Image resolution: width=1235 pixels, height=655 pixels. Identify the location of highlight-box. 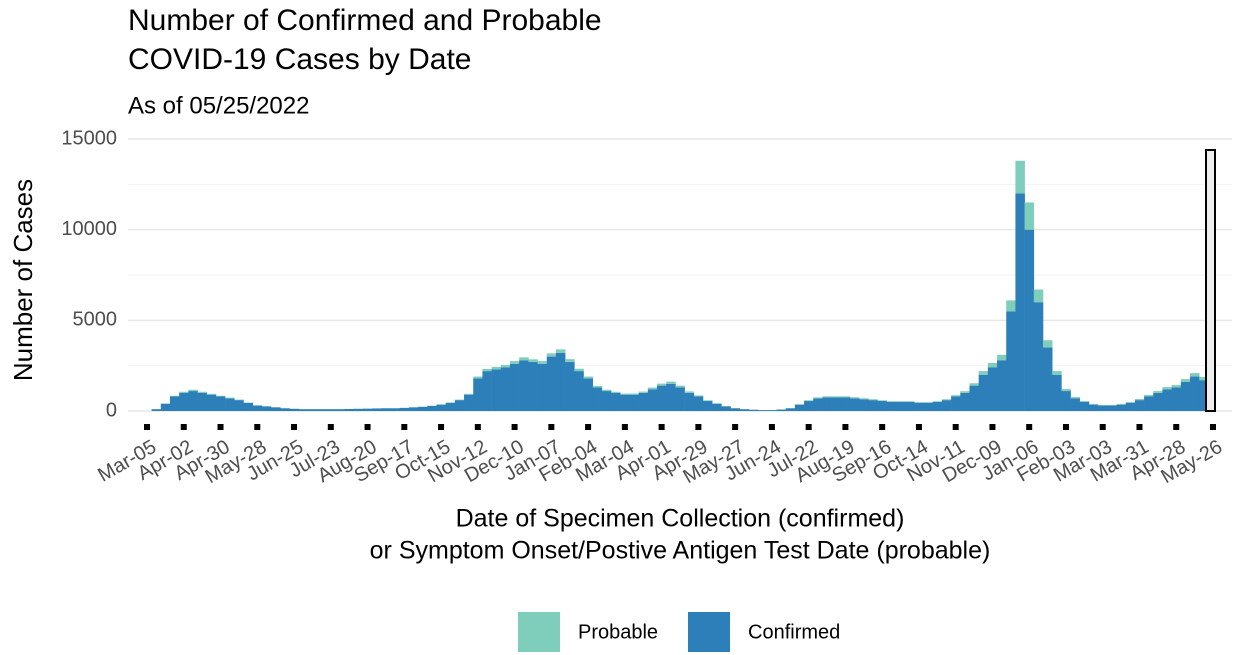
(1210, 280).